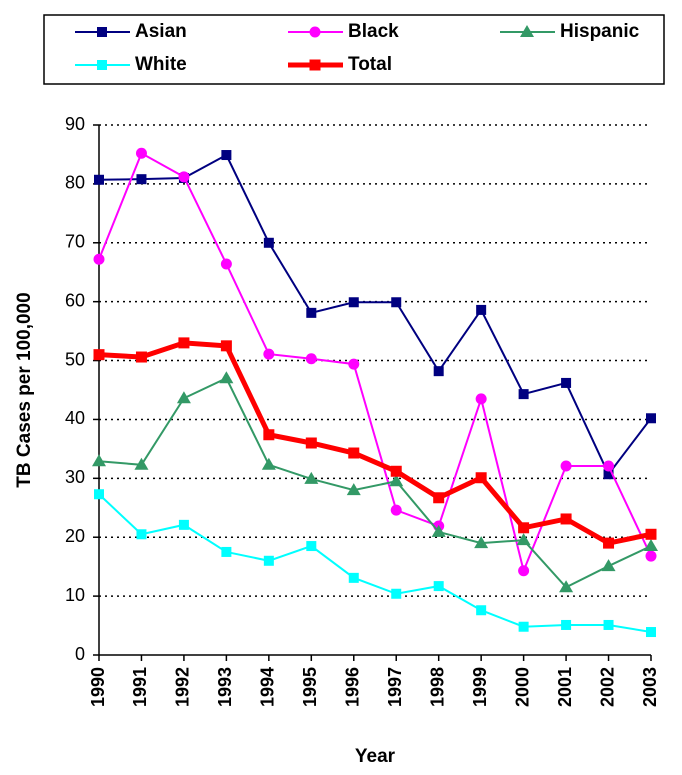 This screenshot has height=775, width=682. I want to click on y-tick-label: 40, so click(75, 418).